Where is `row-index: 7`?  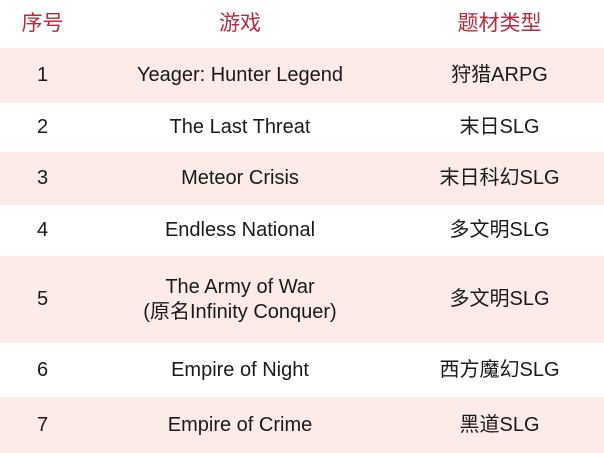 row-index: 7 is located at coordinates (42, 424).